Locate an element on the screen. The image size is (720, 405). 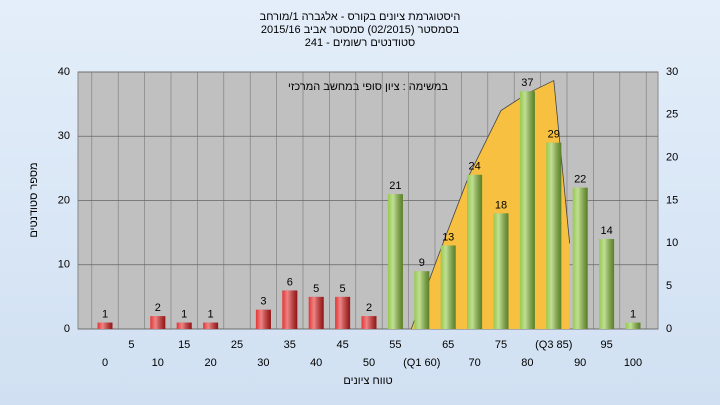
x-tick-label: 20 is located at coordinates (210, 363).